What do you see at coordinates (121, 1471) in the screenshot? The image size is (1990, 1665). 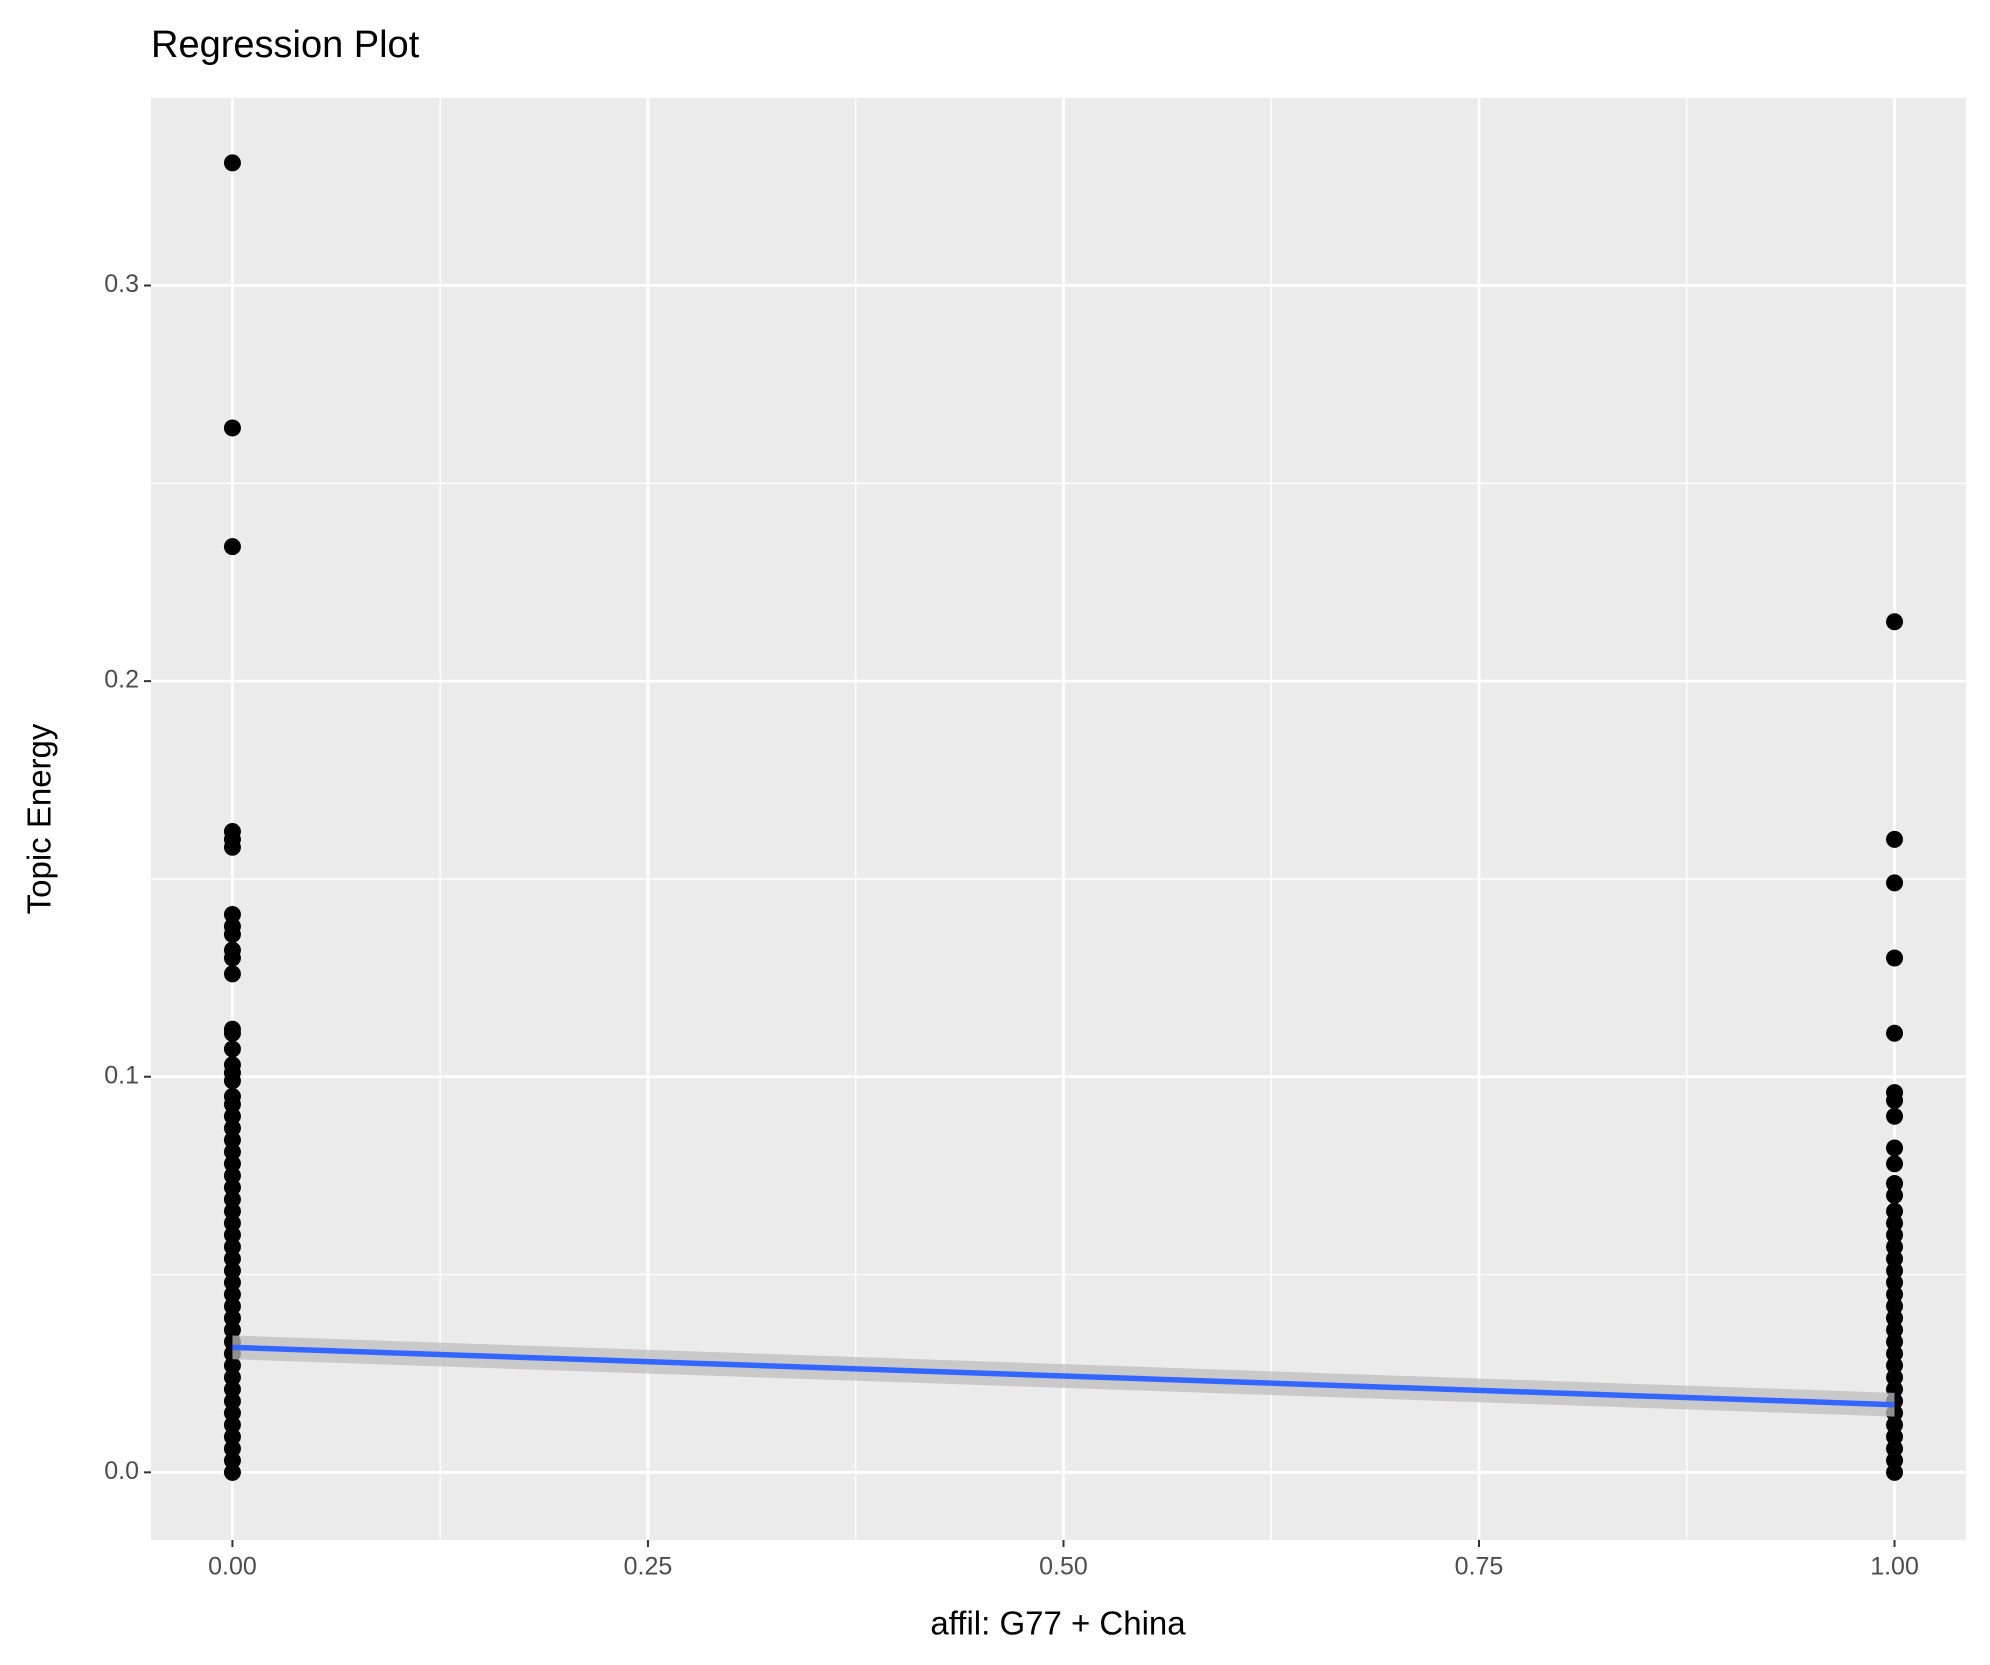 I see `y-tick-label: 0.0` at bounding box center [121, 1471].